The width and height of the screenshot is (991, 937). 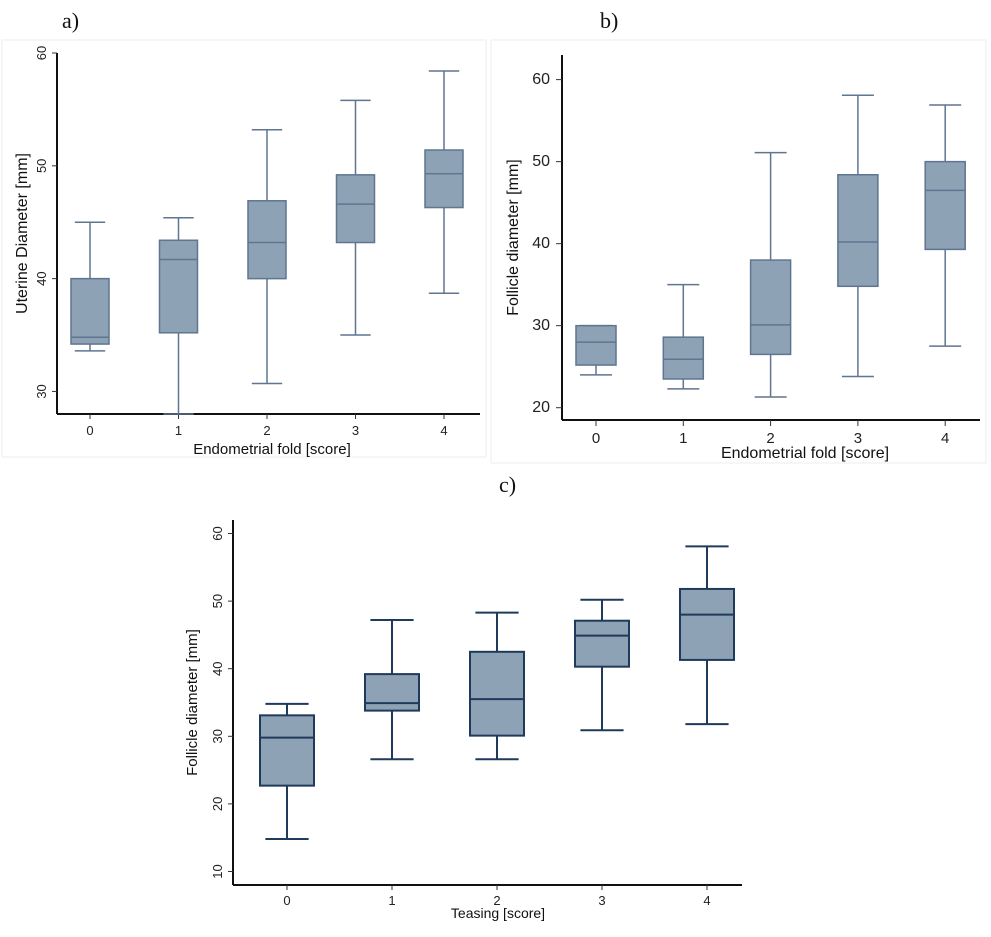 What do you see at coordinates (267, 240) in the screenshot?
I see `panel-a-box-2-iqr` at bounding box center [267, 240].